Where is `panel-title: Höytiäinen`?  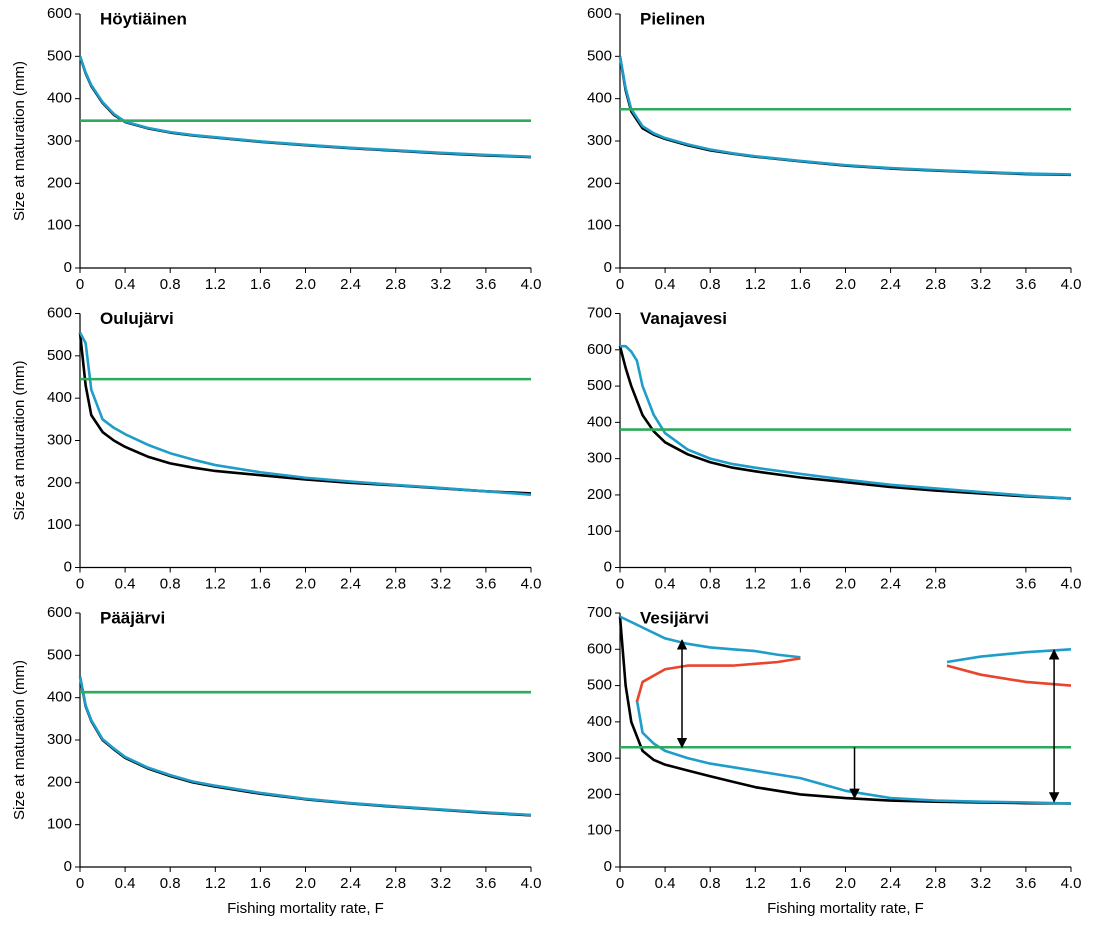 panel-title: Höytiäinen is located at coordinates (143, 18).